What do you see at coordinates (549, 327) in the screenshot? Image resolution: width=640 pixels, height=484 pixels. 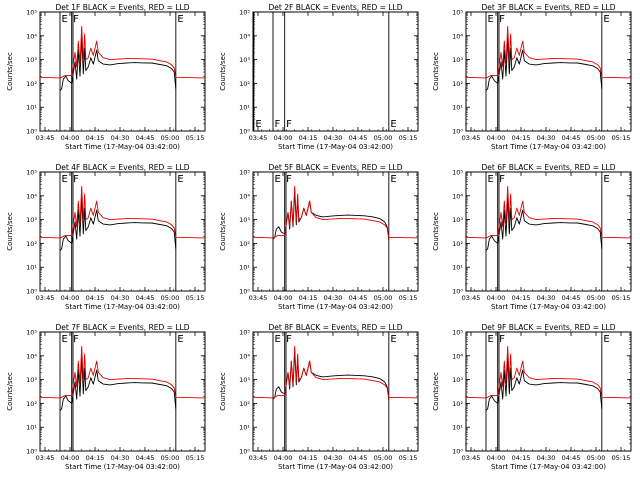 I see `panel-title: Det 9F BLACK = Events, RED = LLD` at bounding box center [549, 327].